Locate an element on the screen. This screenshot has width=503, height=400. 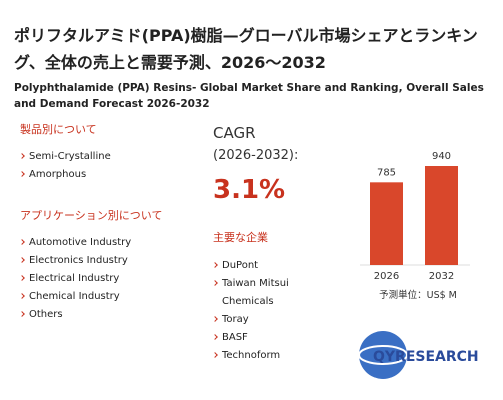
logo-text: QYRESEARCH is located at coordinates (426, 357).